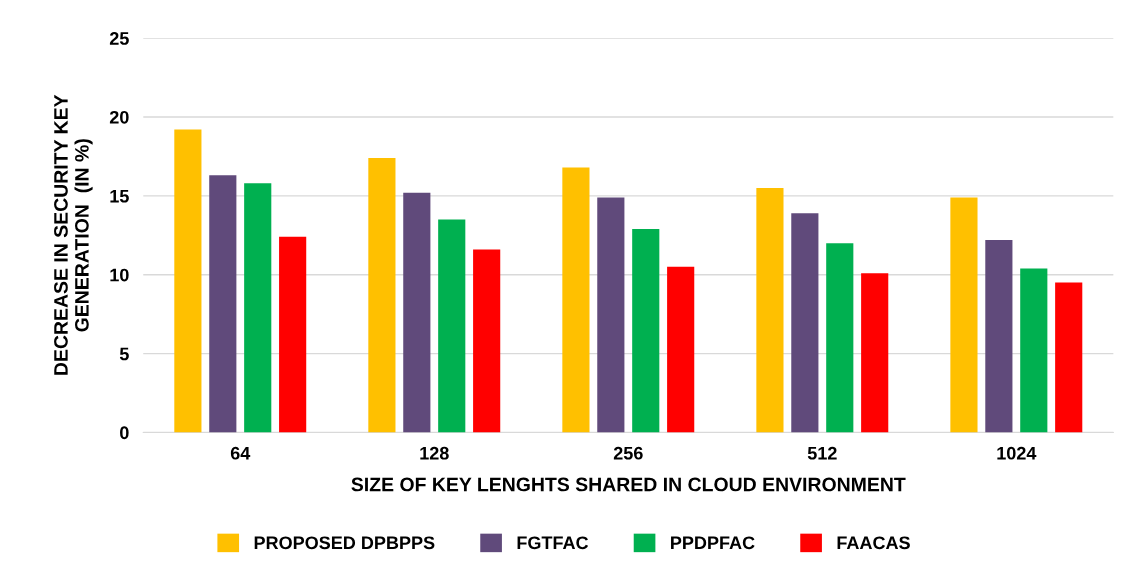 The height and width of the screenshot is (569, 1128). I want to click on x-axis-title: SIZE OF KEY LENGHTS SHARED IN CLOUD ENVIRONMENT, so click(628, 484).